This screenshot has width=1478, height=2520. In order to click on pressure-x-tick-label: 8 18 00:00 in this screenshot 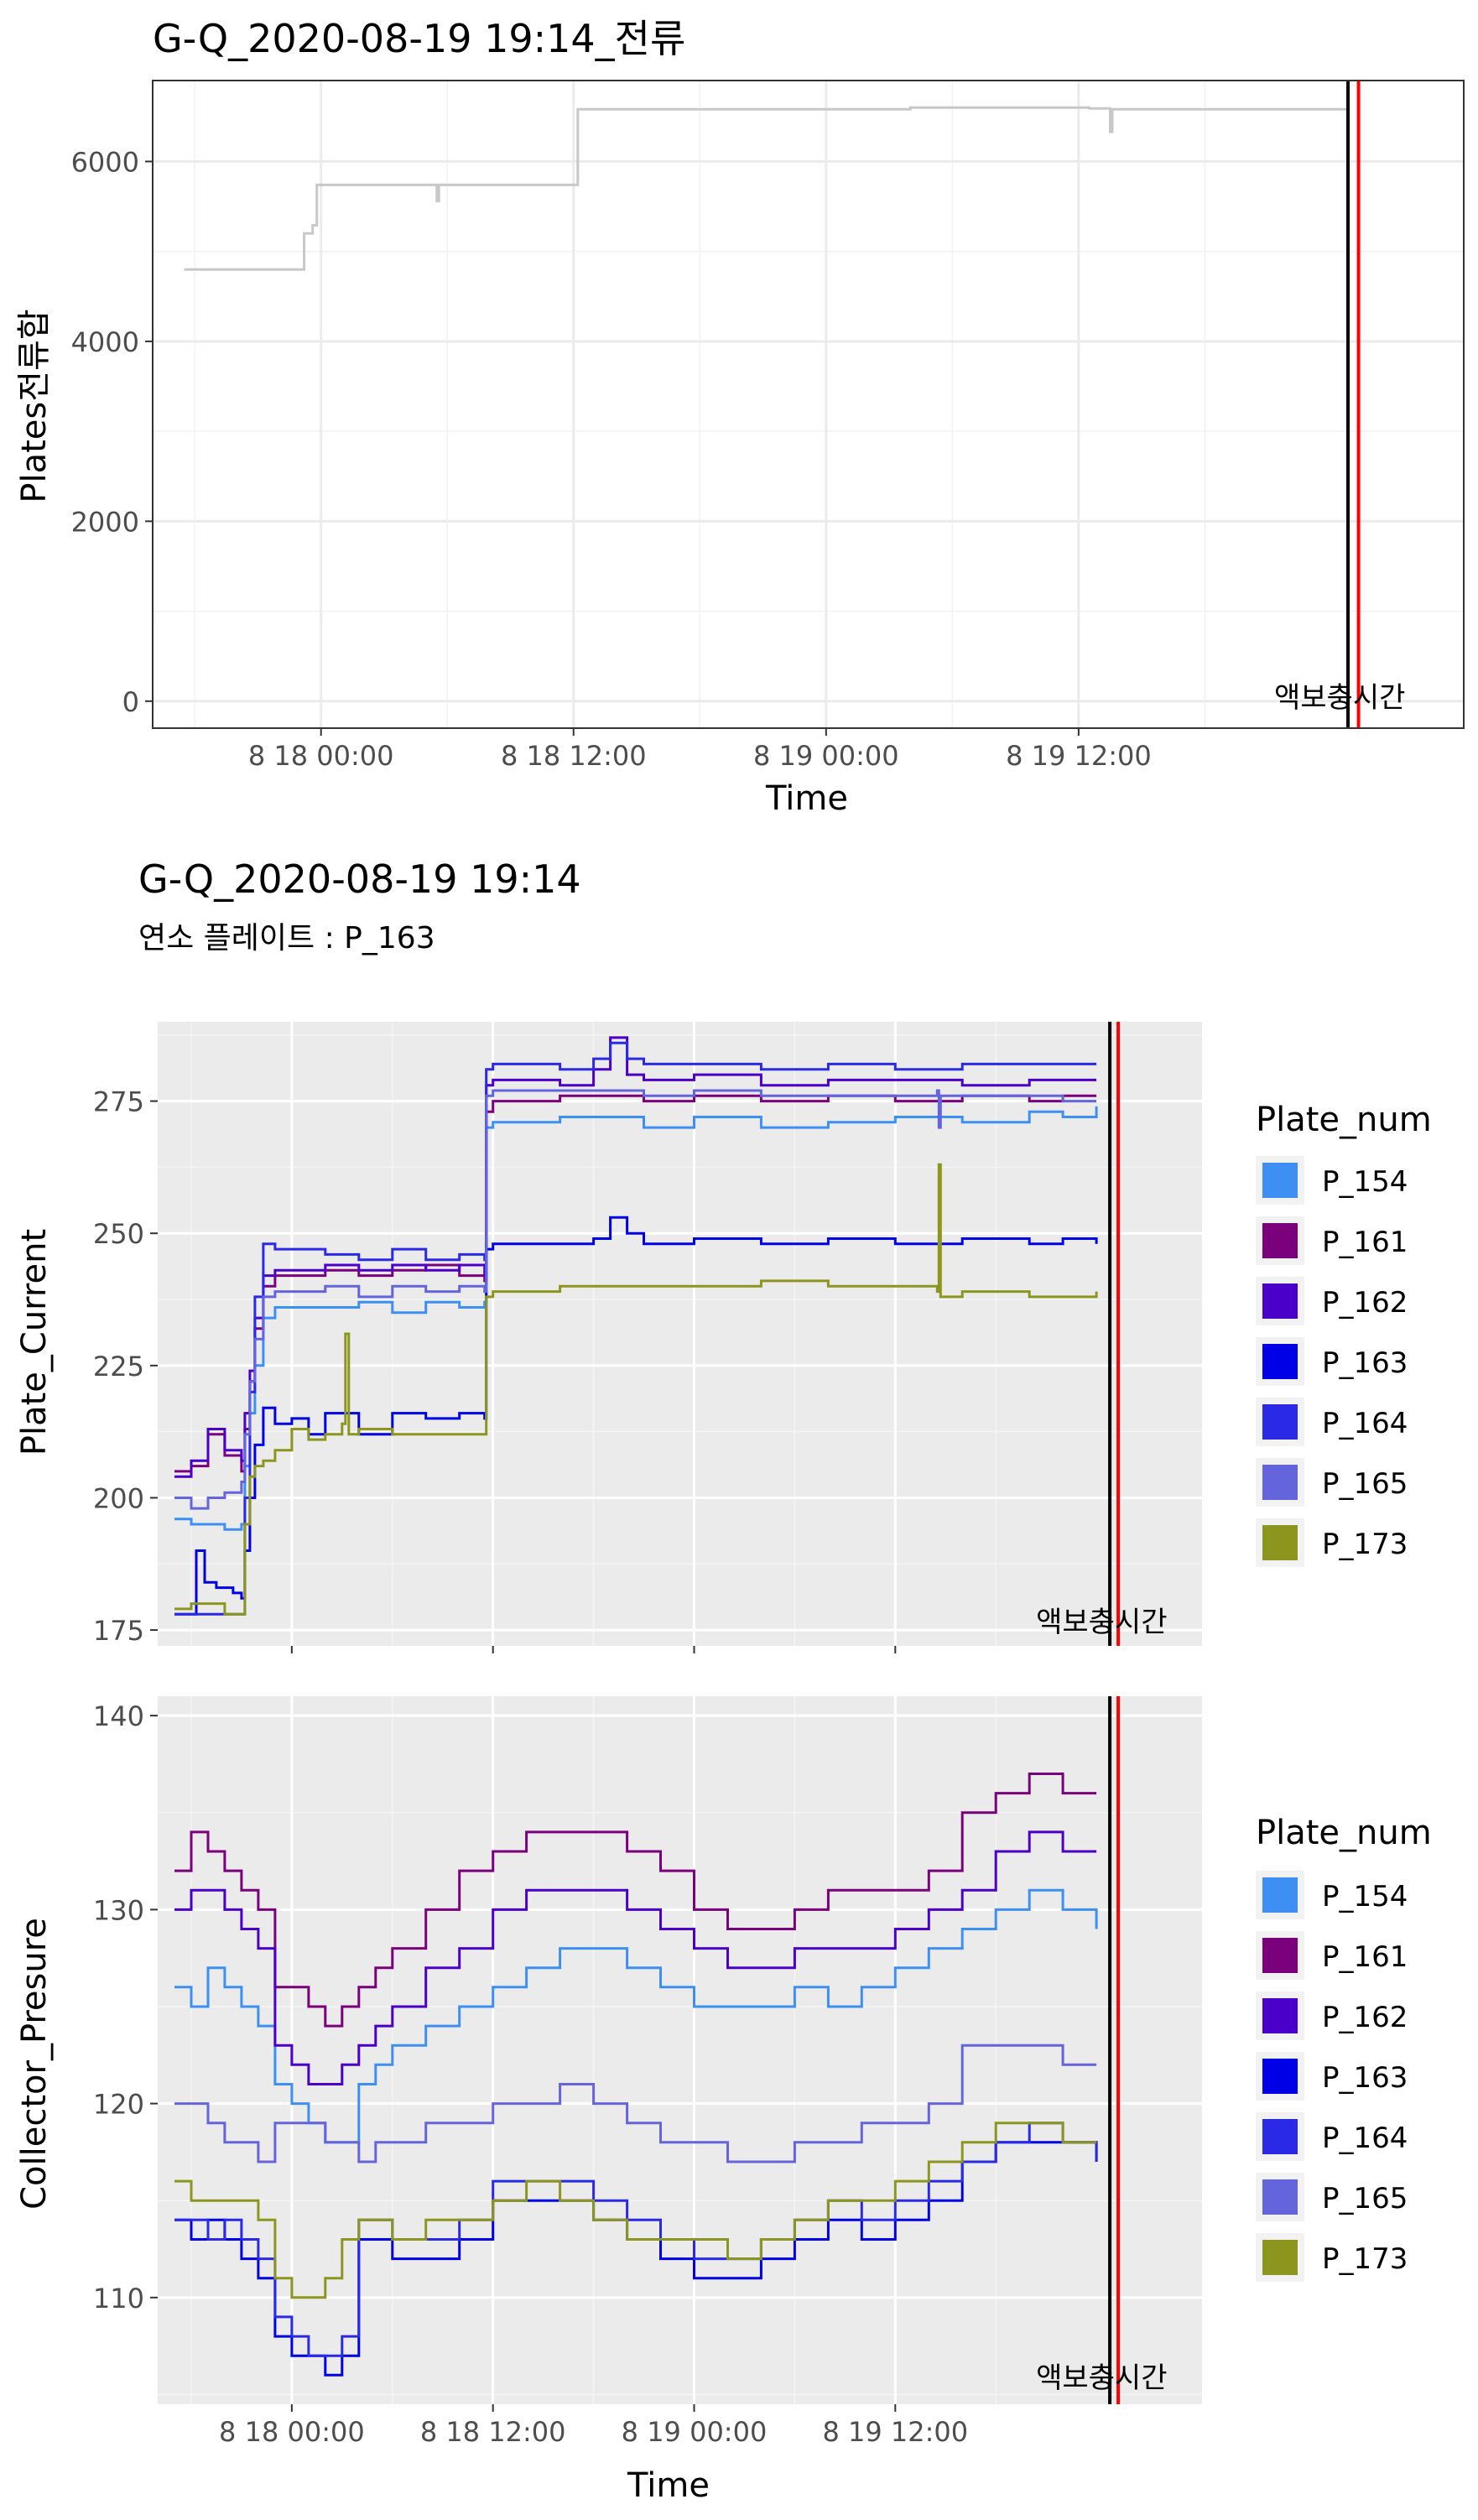, I will do `click(292, 2432)`.